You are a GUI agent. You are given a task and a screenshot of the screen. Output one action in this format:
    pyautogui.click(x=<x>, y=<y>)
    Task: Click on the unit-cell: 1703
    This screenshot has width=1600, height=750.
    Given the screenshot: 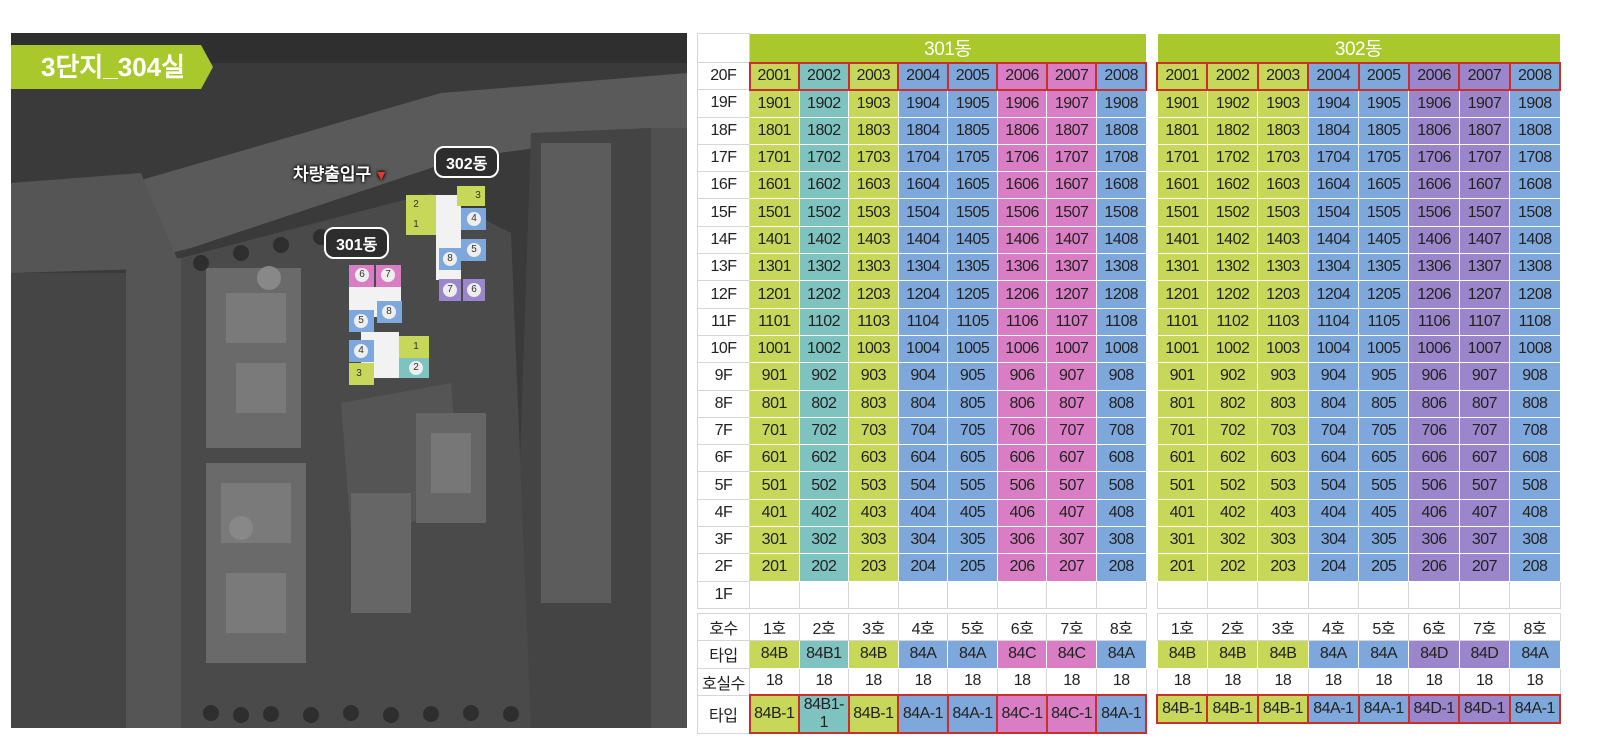 What is the action you would take?
    pyautogui.click(x=873, y=158)
    